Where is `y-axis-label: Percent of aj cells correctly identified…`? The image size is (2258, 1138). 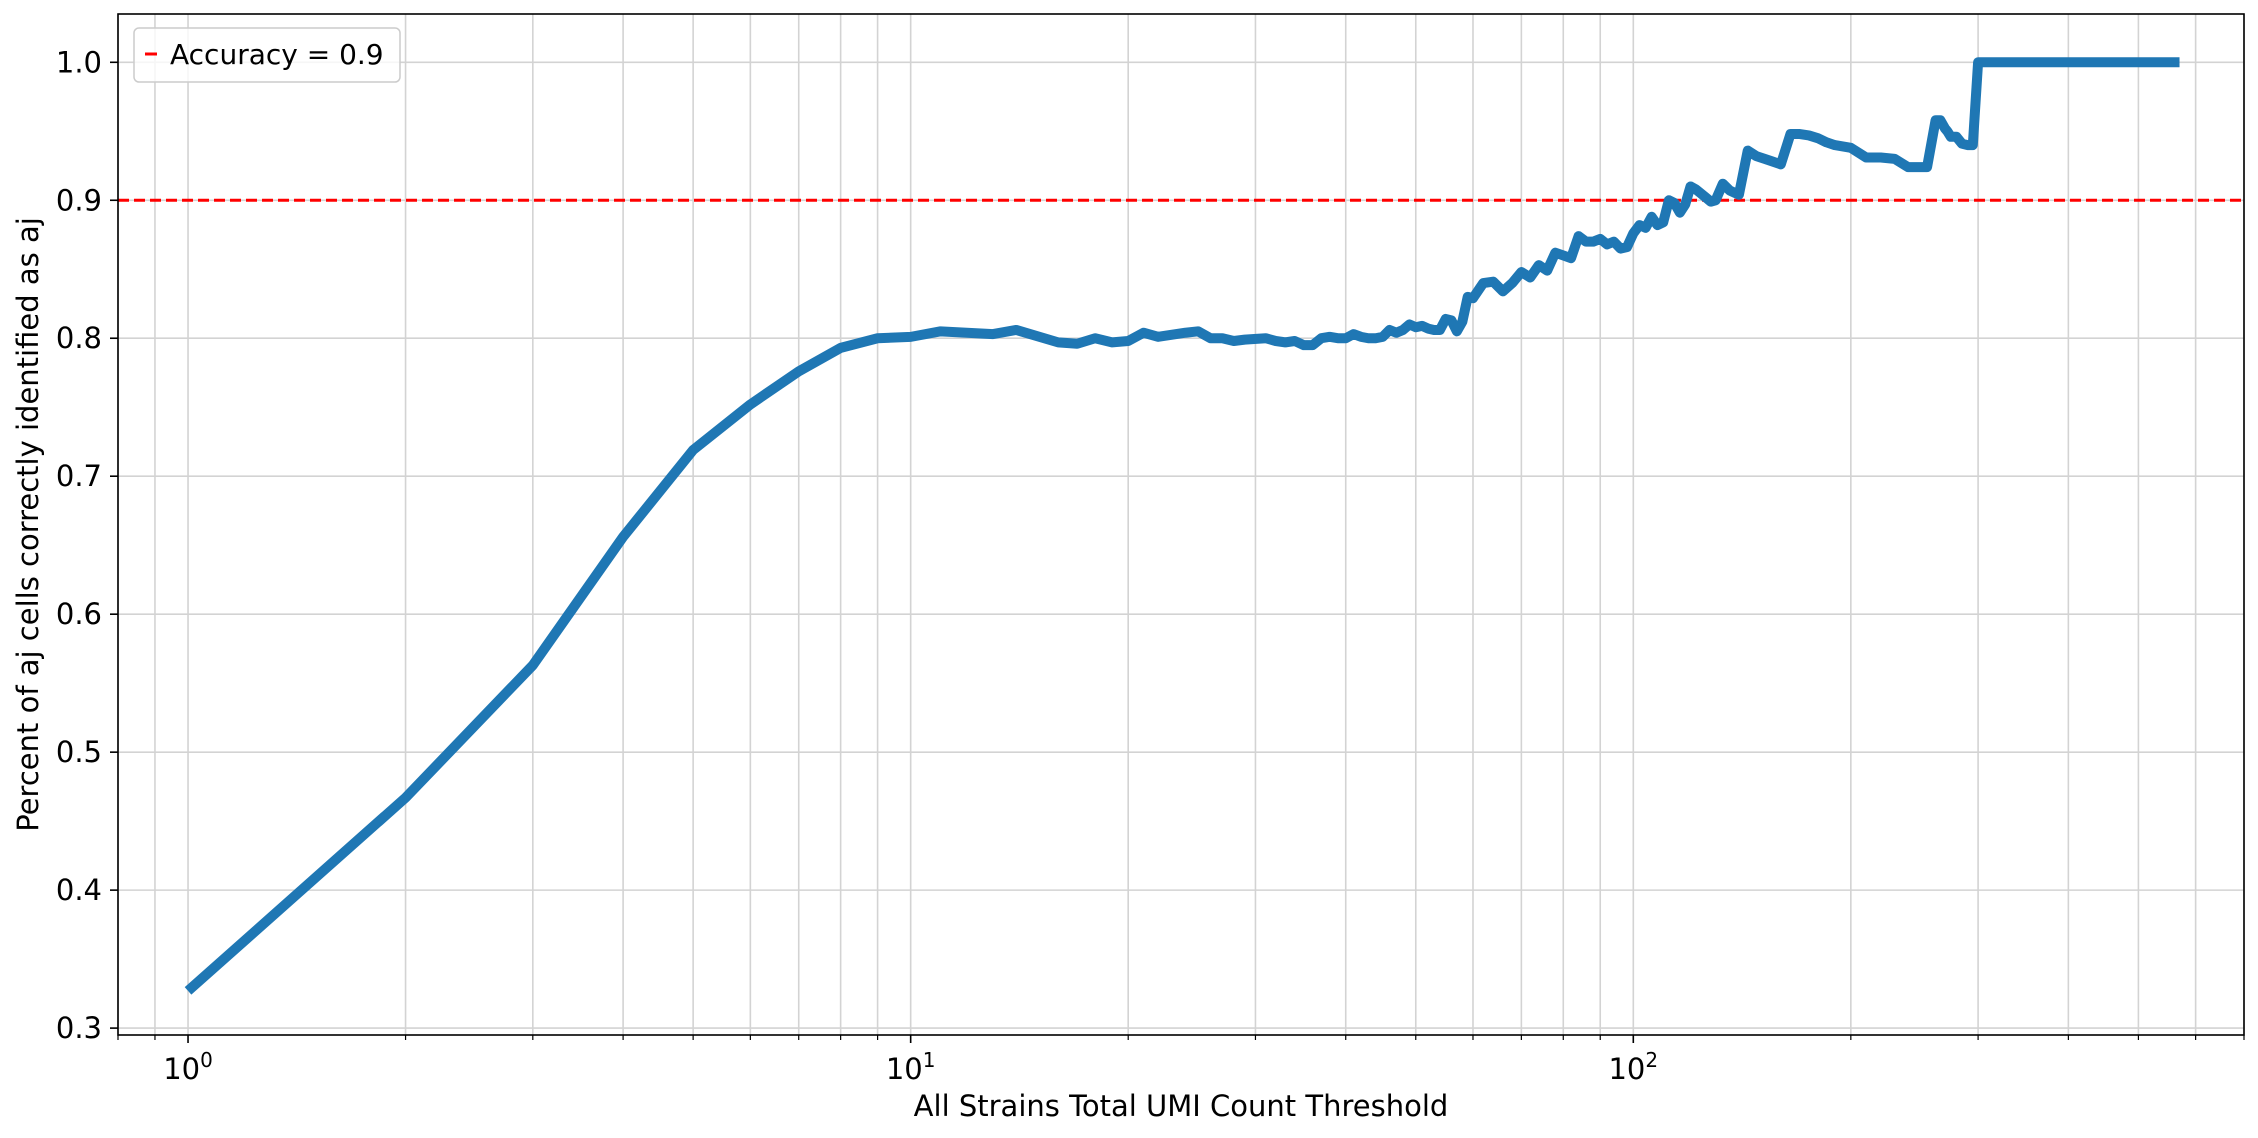
y-axis-label: Percent of aj cells correctly identified… is located at coordinates (28, 524).